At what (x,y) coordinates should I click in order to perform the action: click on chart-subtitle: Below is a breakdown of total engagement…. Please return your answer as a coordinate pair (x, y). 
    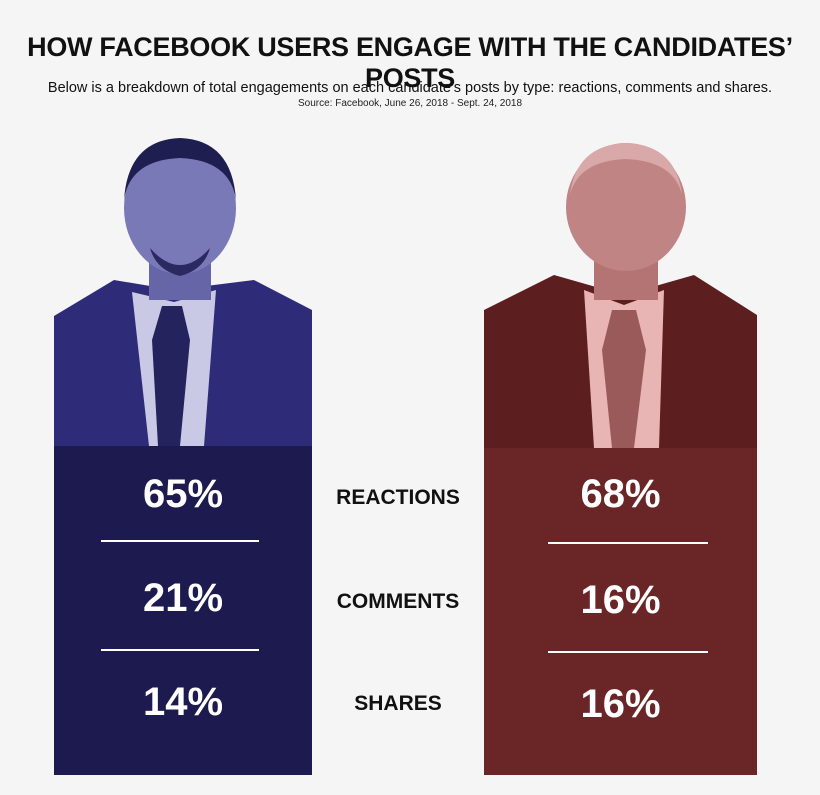
    Looking at the image, I should click on (410, 88).